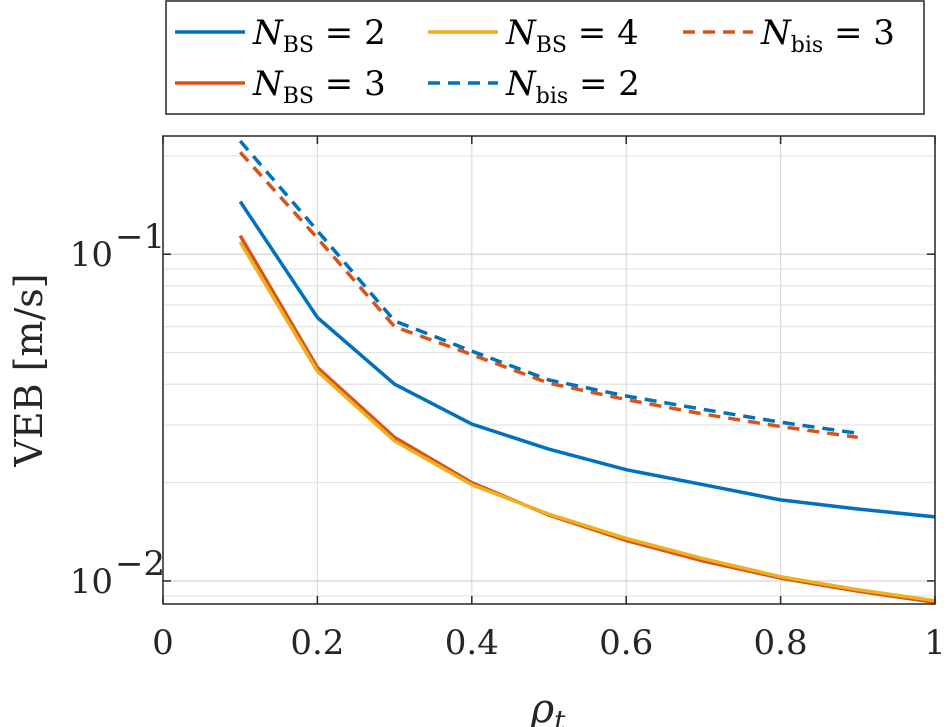 The image size is (947, 727). I want to click on x-tick-label: 1, so click(935, 643).